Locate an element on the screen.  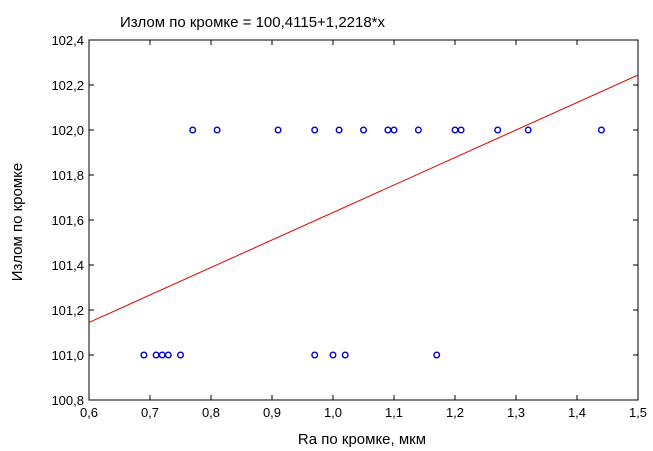
x-tick-label: 0,6 is located at coordinates (89, 412).